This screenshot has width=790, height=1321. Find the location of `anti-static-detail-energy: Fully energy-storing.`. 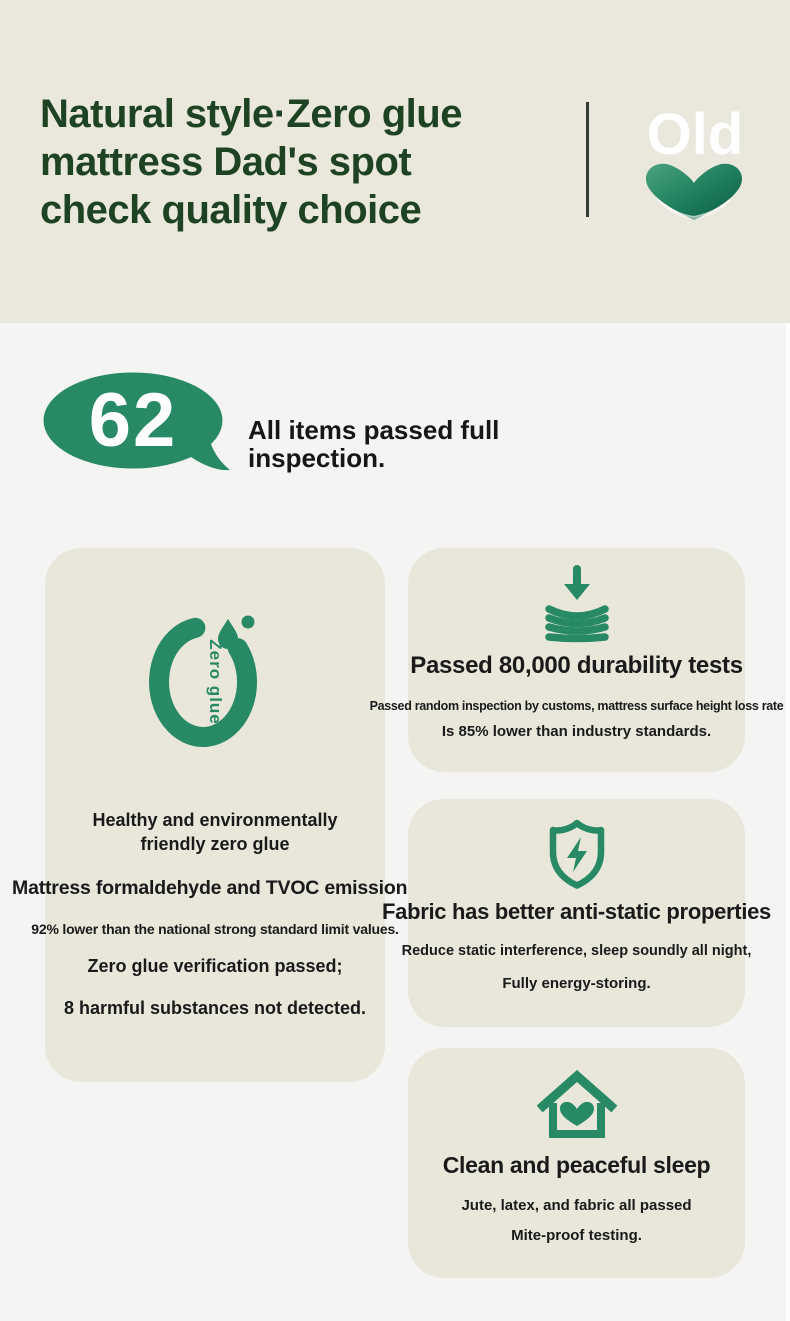

anti-static-detail-energy: Fully energy-storing. is located at coordinates (576, 983).